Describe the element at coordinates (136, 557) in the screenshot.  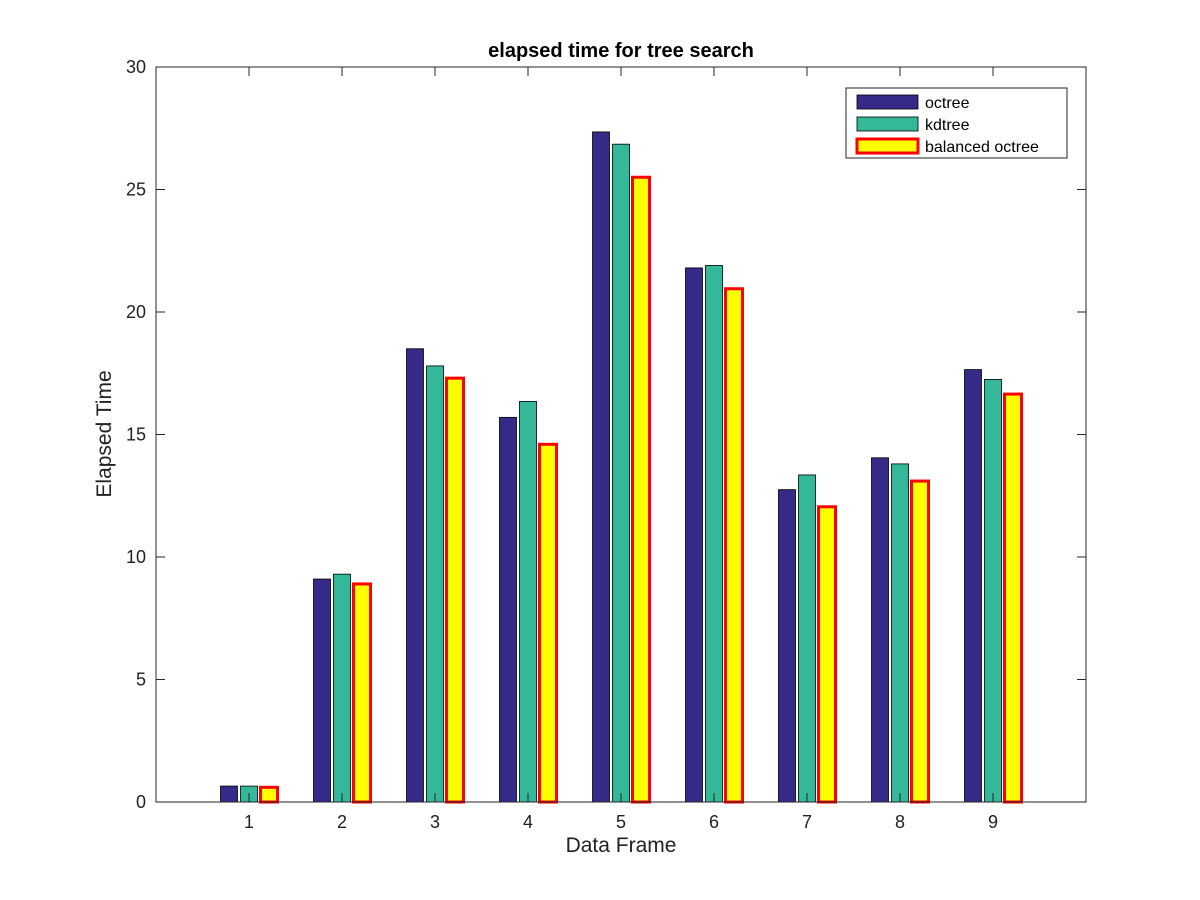
I see `y-tick-label: 10` at that location.